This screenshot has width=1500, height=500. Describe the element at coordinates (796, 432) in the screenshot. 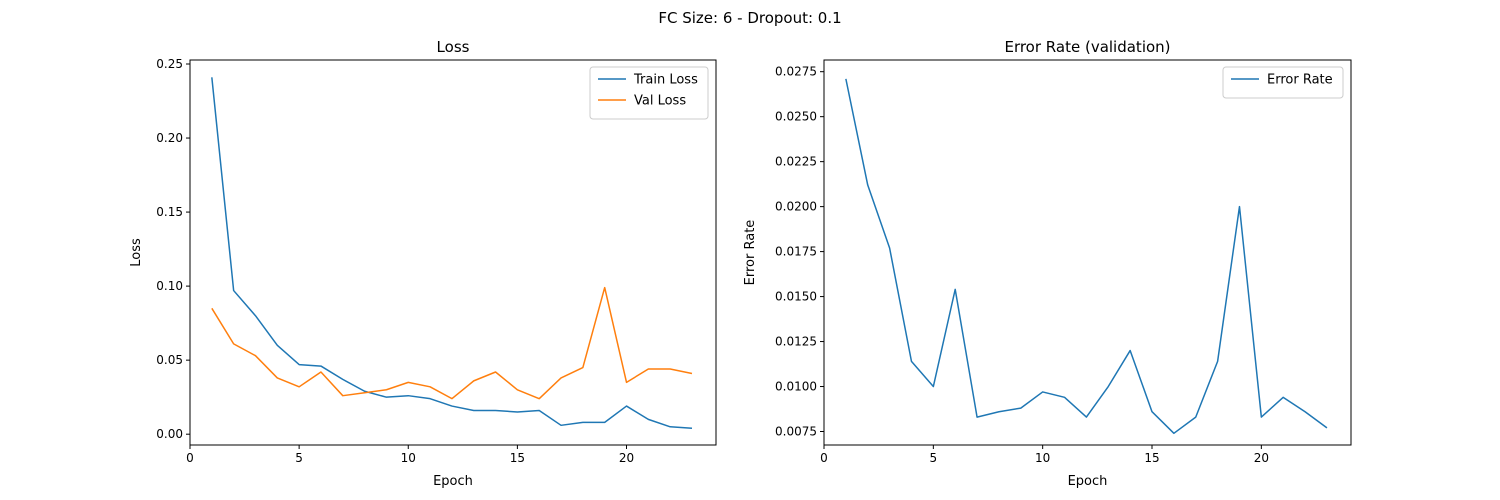

I see `y-tick-label: 0.0075` at that location.